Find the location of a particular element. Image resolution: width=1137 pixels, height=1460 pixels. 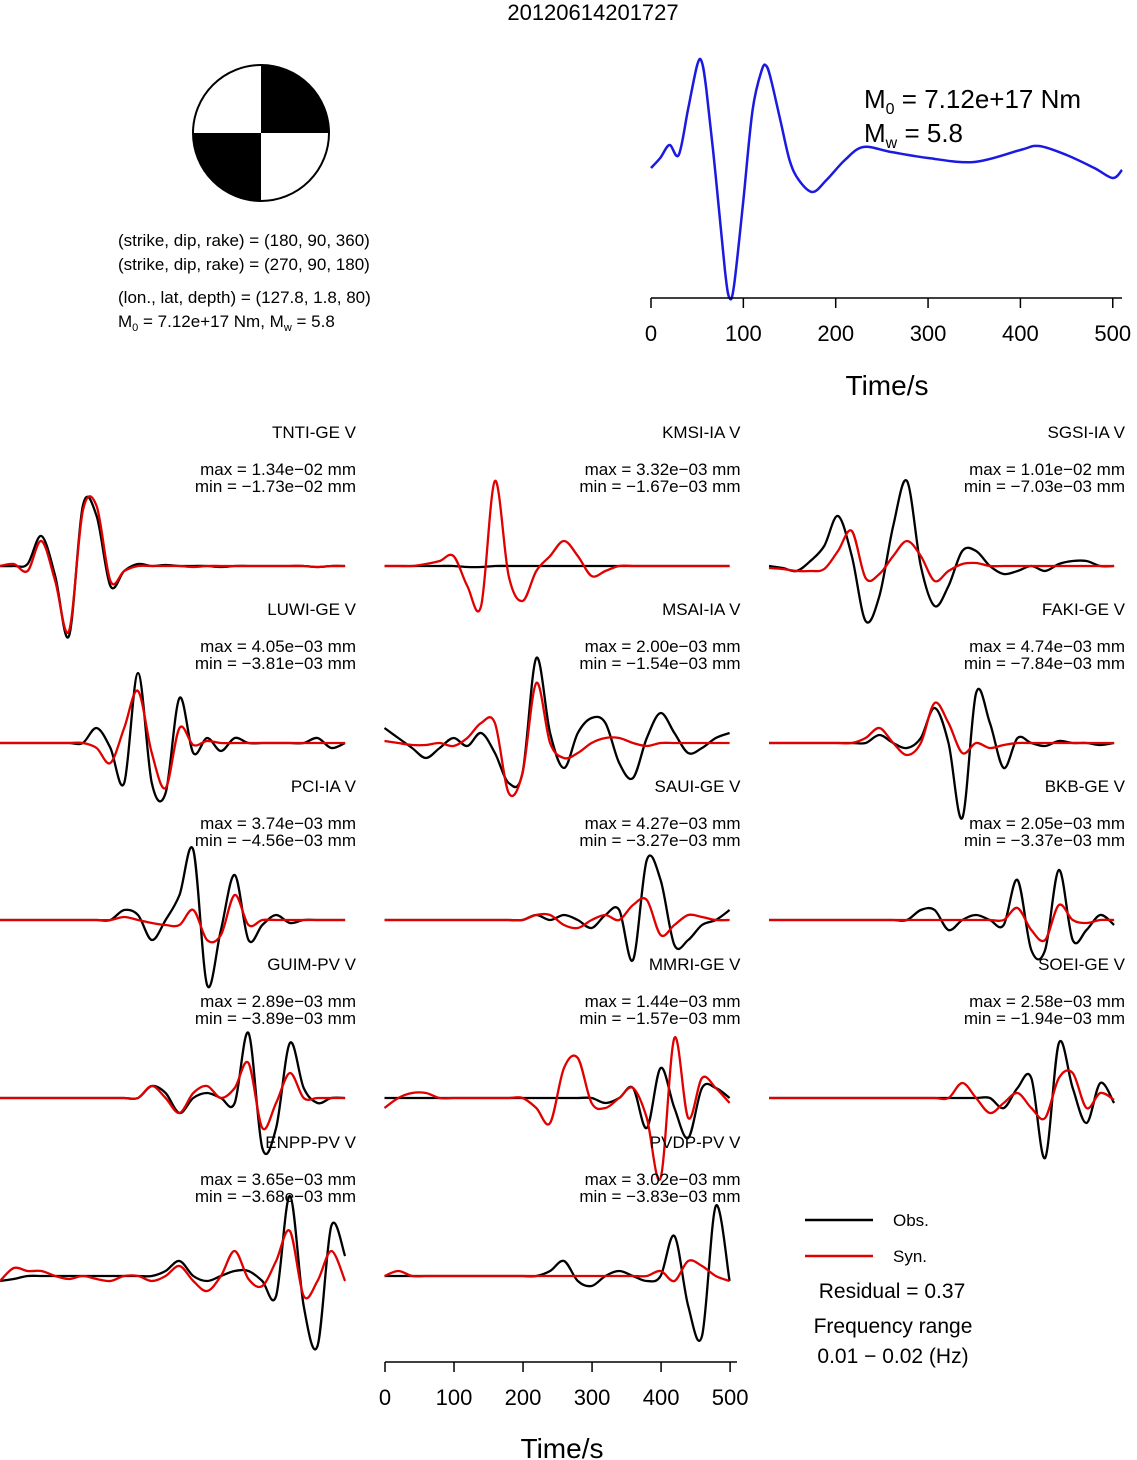

moment-text: M0 = 7.12e+17 Nm, Mw = 5.8 is located at coordinates (226, 323).